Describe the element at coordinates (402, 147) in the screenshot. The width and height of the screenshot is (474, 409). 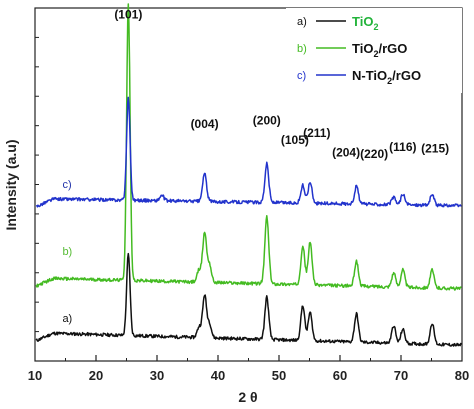
I see `peak-label-7: (116)` at that location.